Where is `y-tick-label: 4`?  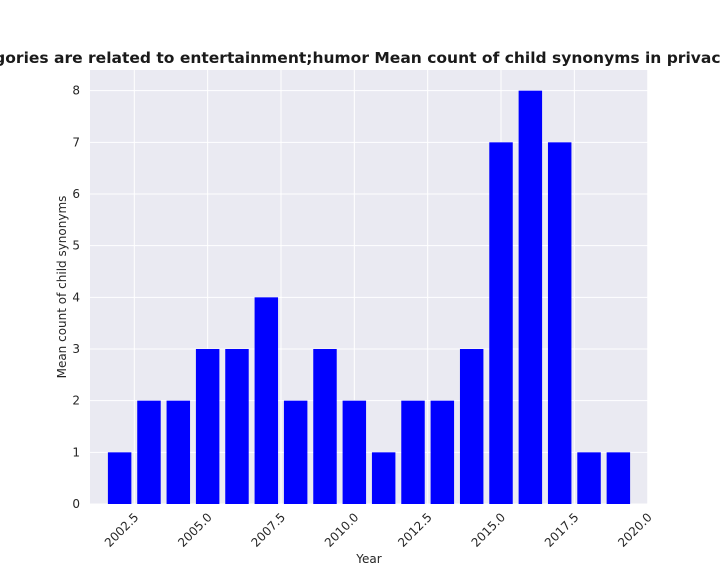
y-tick-label: 4 is located at coordinates (76, 297).